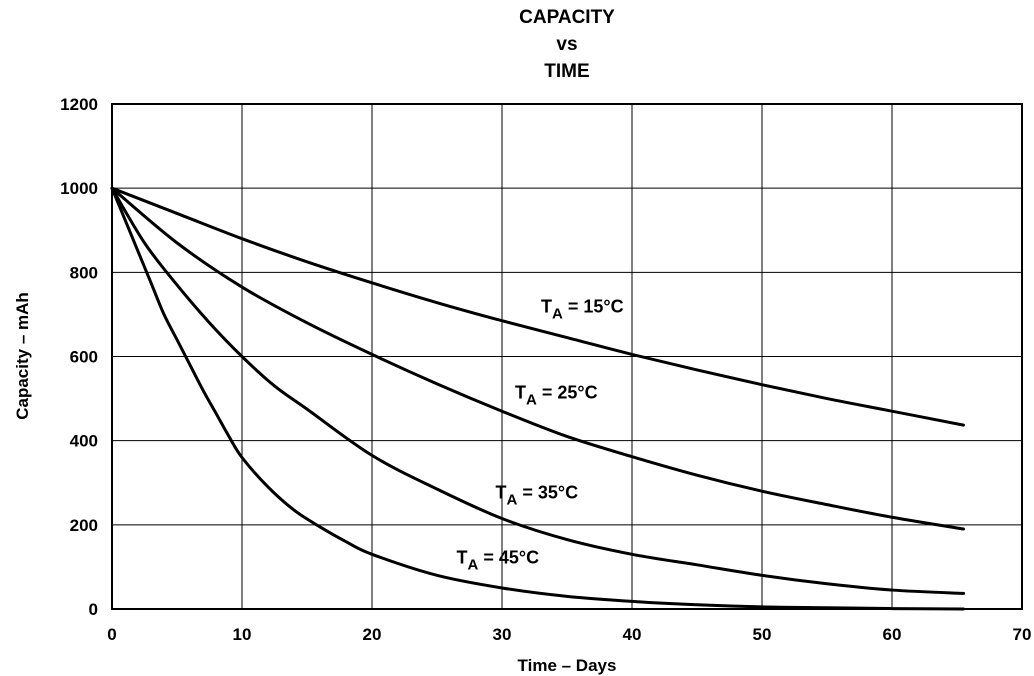 Image resolution: width=1034 pixels, height=676 pixels. I want to click on y-axis-label: Capacity – mAh, so click(22, 356).